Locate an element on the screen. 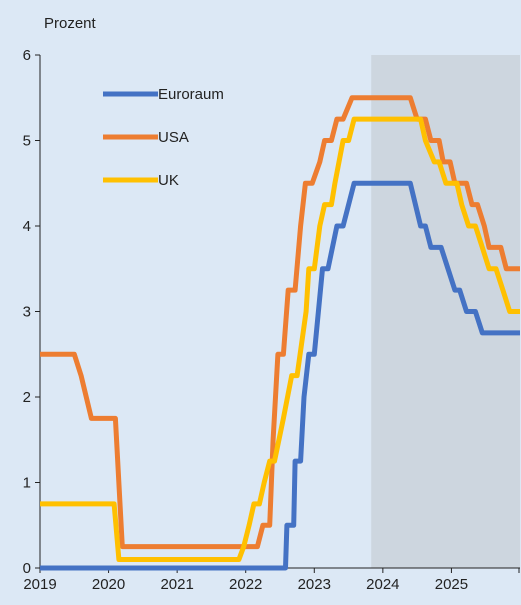 The height and width of the screenshot is (605, 521). x-tick-label: 2023 is located at coordinates (314, 584).